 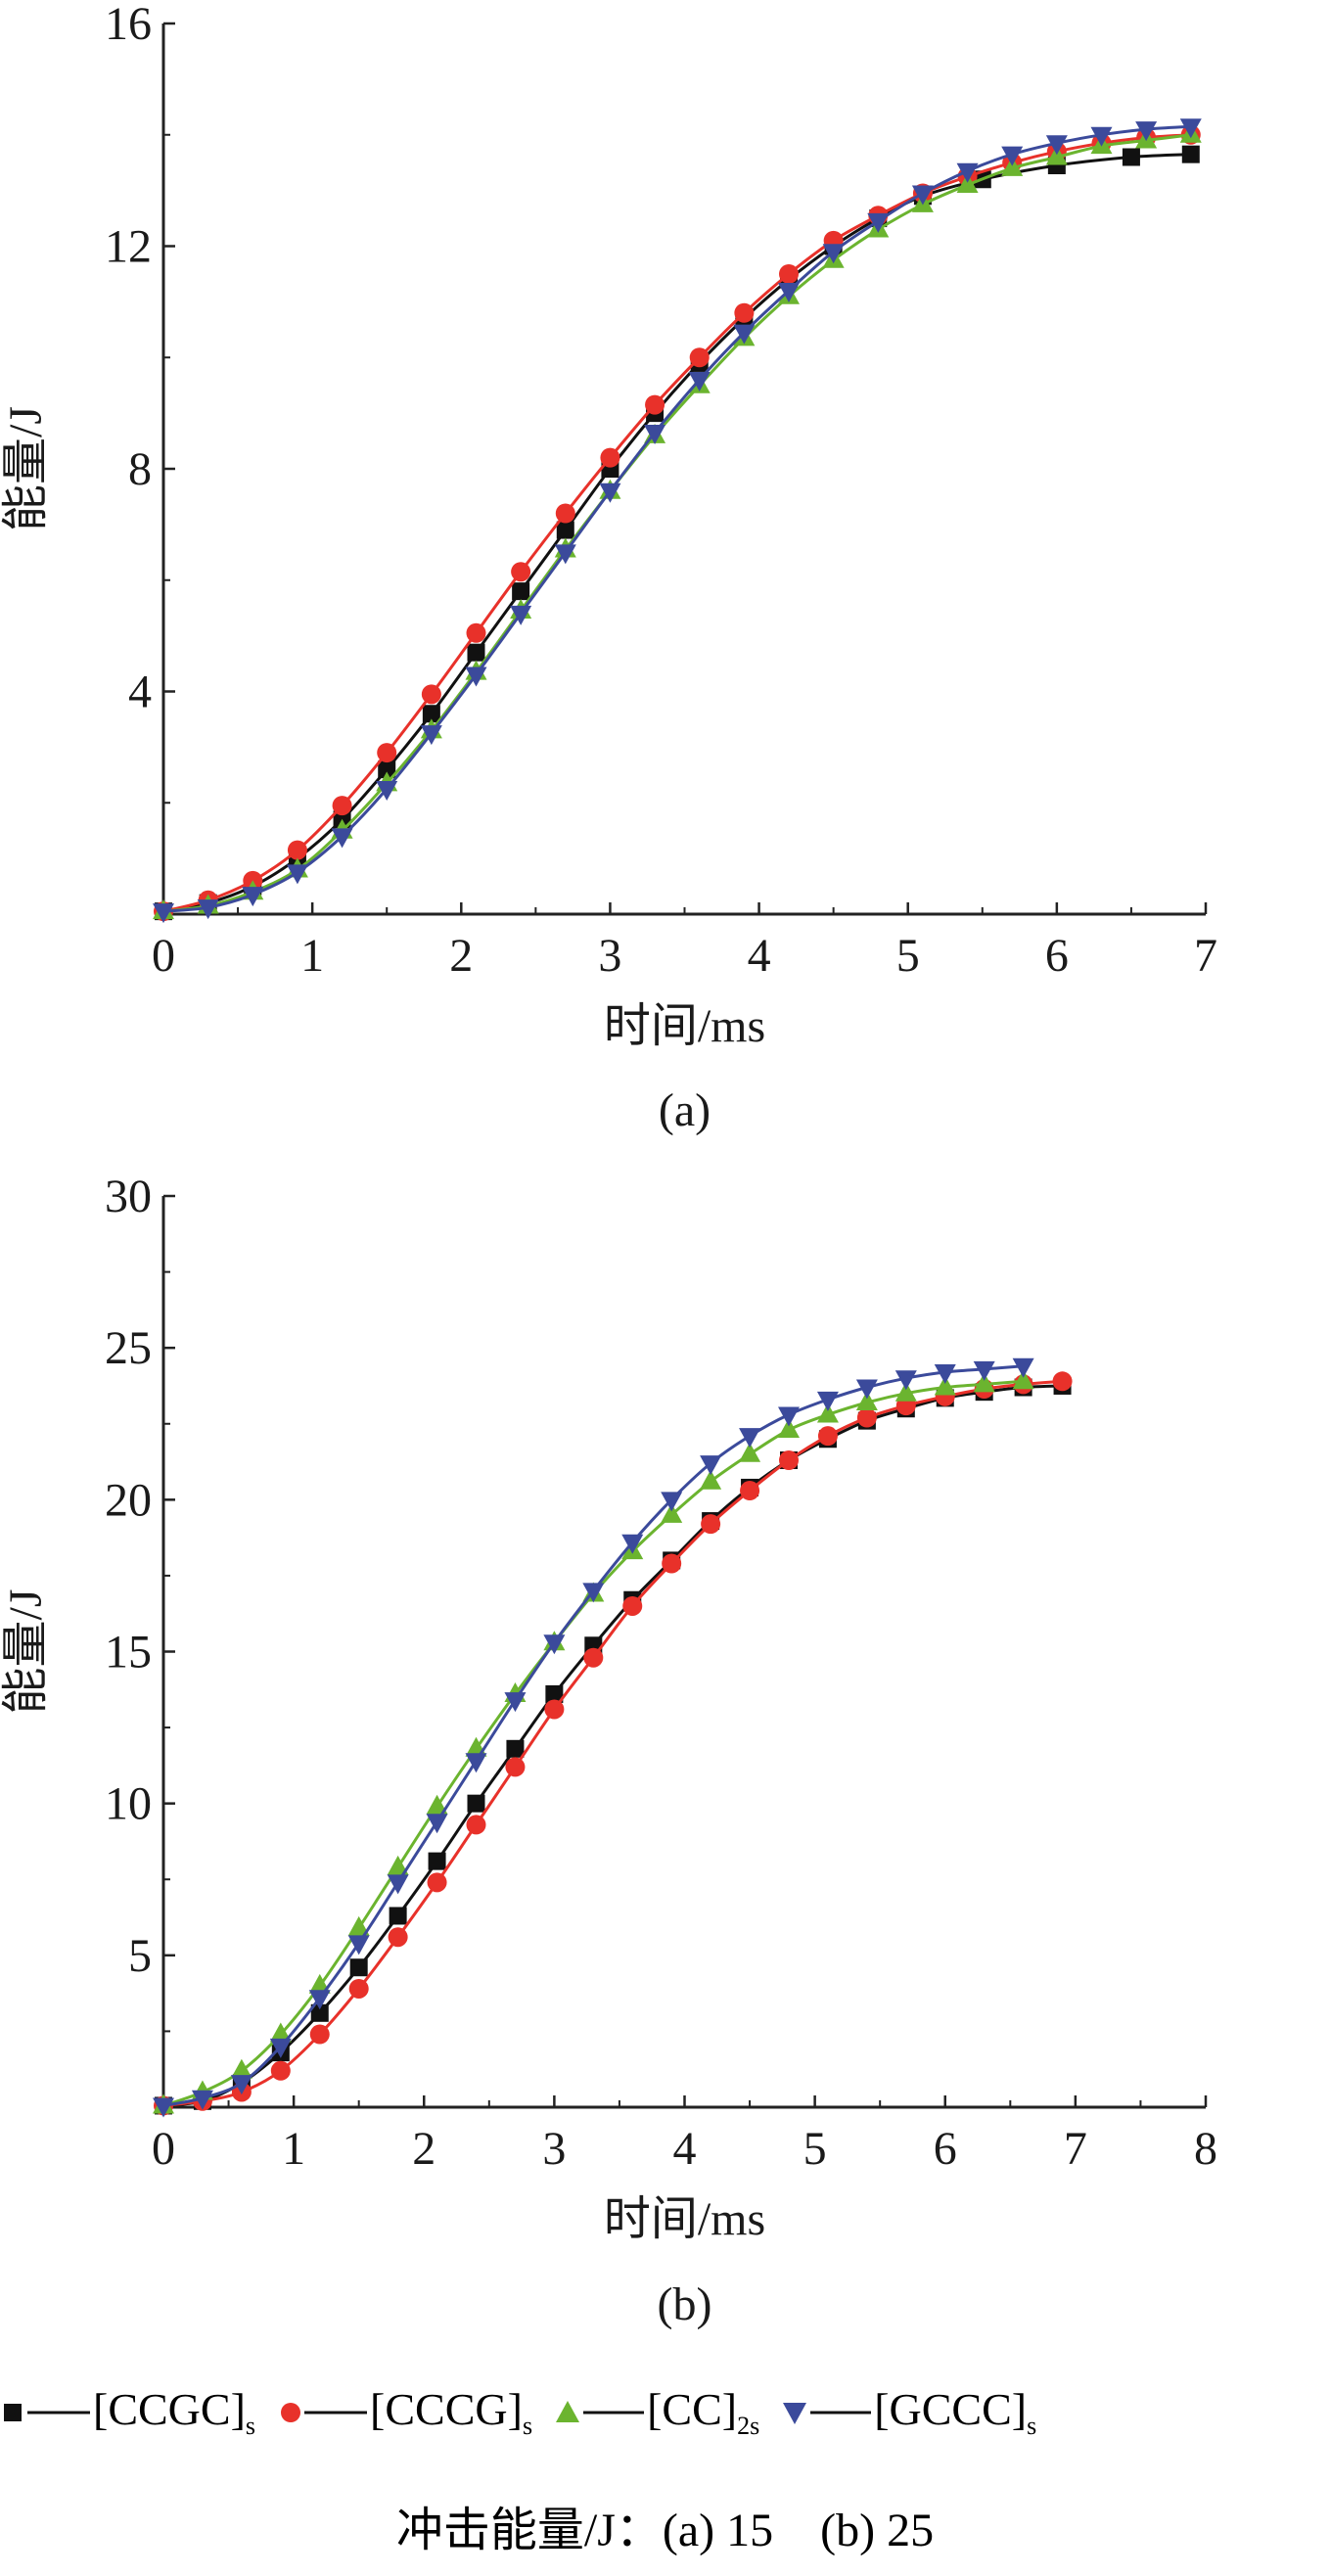 I want to click on figure-caption: 冲击能量/J：(a) 15 (b) 25, so click(x=665, y=2525).